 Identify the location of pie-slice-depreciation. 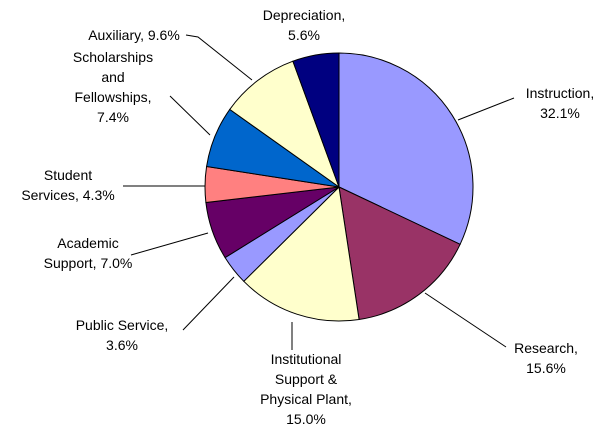
(316, 120).